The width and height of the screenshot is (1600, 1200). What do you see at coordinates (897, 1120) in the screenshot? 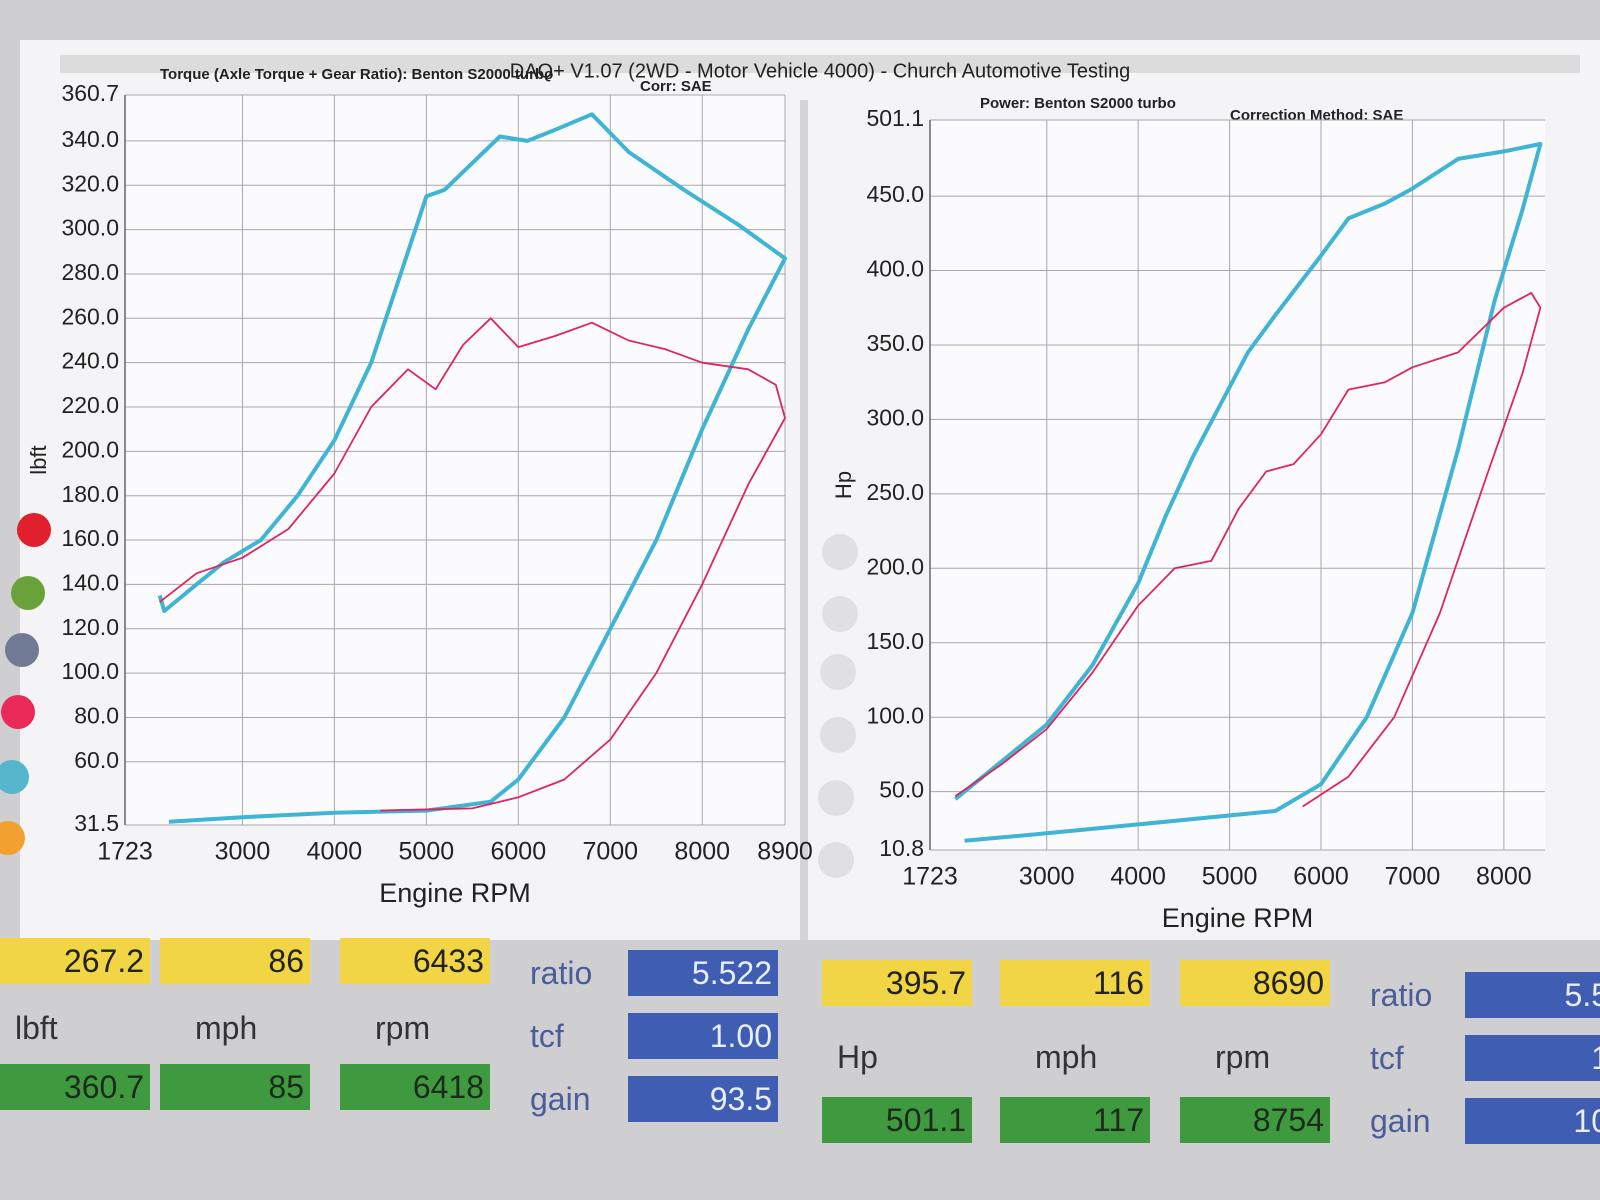
I see `readout-value: 501.1` at bounding box center [897, 1120].